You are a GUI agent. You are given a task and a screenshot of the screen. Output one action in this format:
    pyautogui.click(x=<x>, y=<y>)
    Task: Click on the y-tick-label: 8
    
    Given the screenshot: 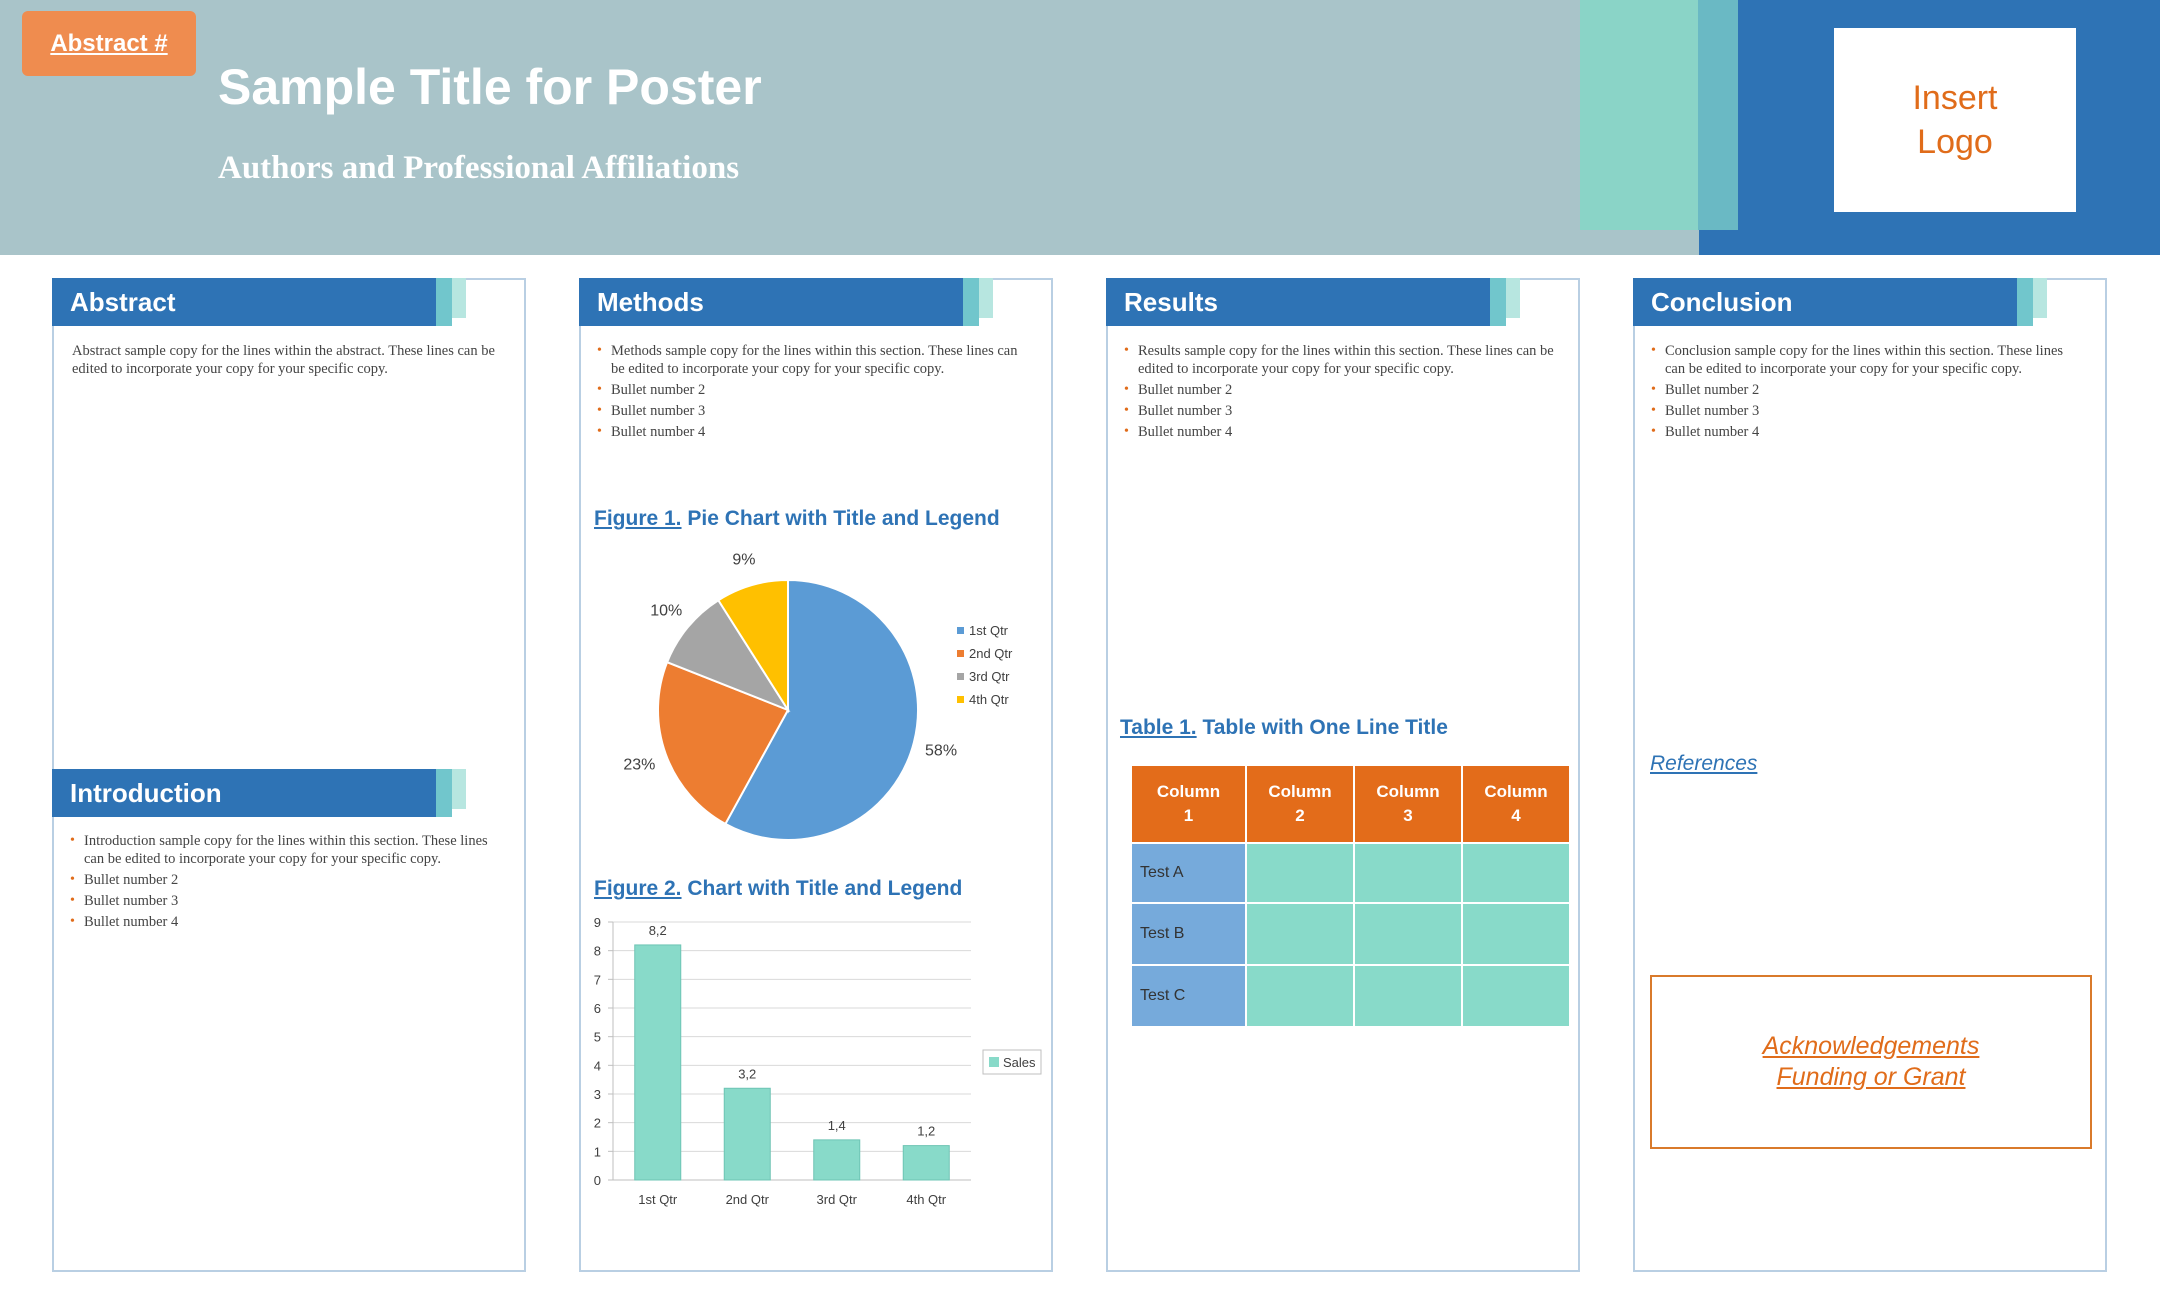 What is the action you would take?
    pyautogui.click(x=597, y=951)
    